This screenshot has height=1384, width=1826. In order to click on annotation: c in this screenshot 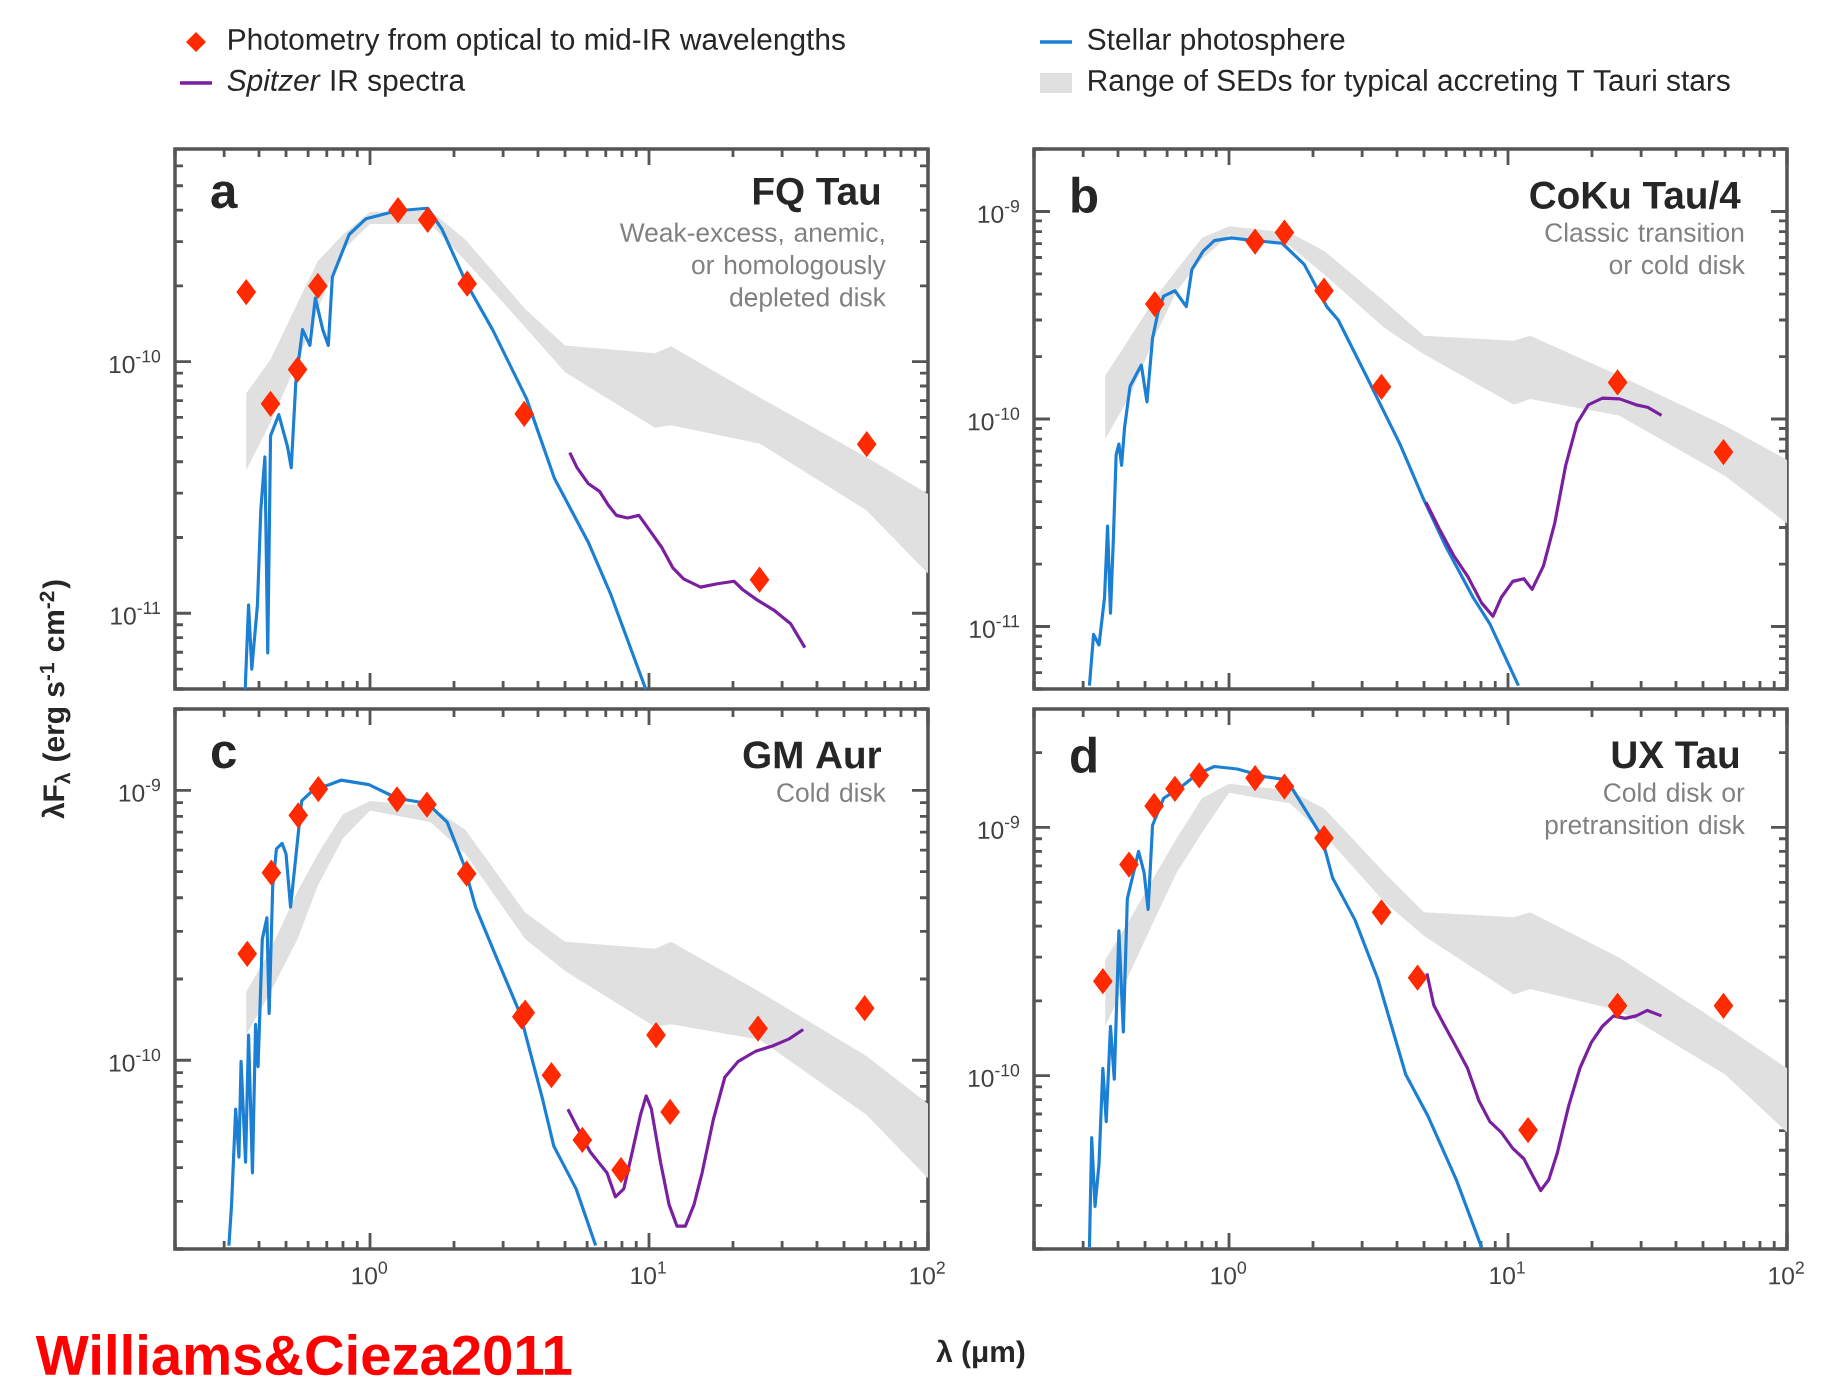, I will do `click(223, 755)`.